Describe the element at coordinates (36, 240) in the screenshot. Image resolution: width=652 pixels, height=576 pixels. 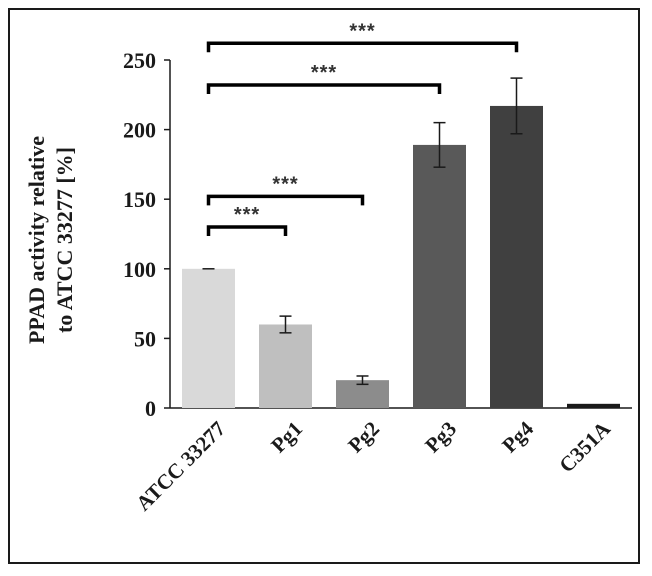
I see `y-axis-label-line-1: PPAD activity relative` at that location.